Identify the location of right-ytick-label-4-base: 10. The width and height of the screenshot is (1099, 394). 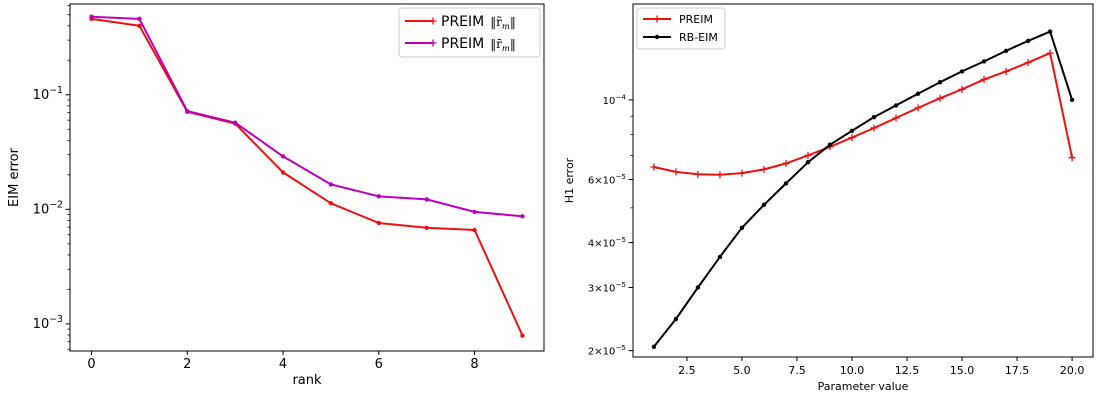
(609, 101).